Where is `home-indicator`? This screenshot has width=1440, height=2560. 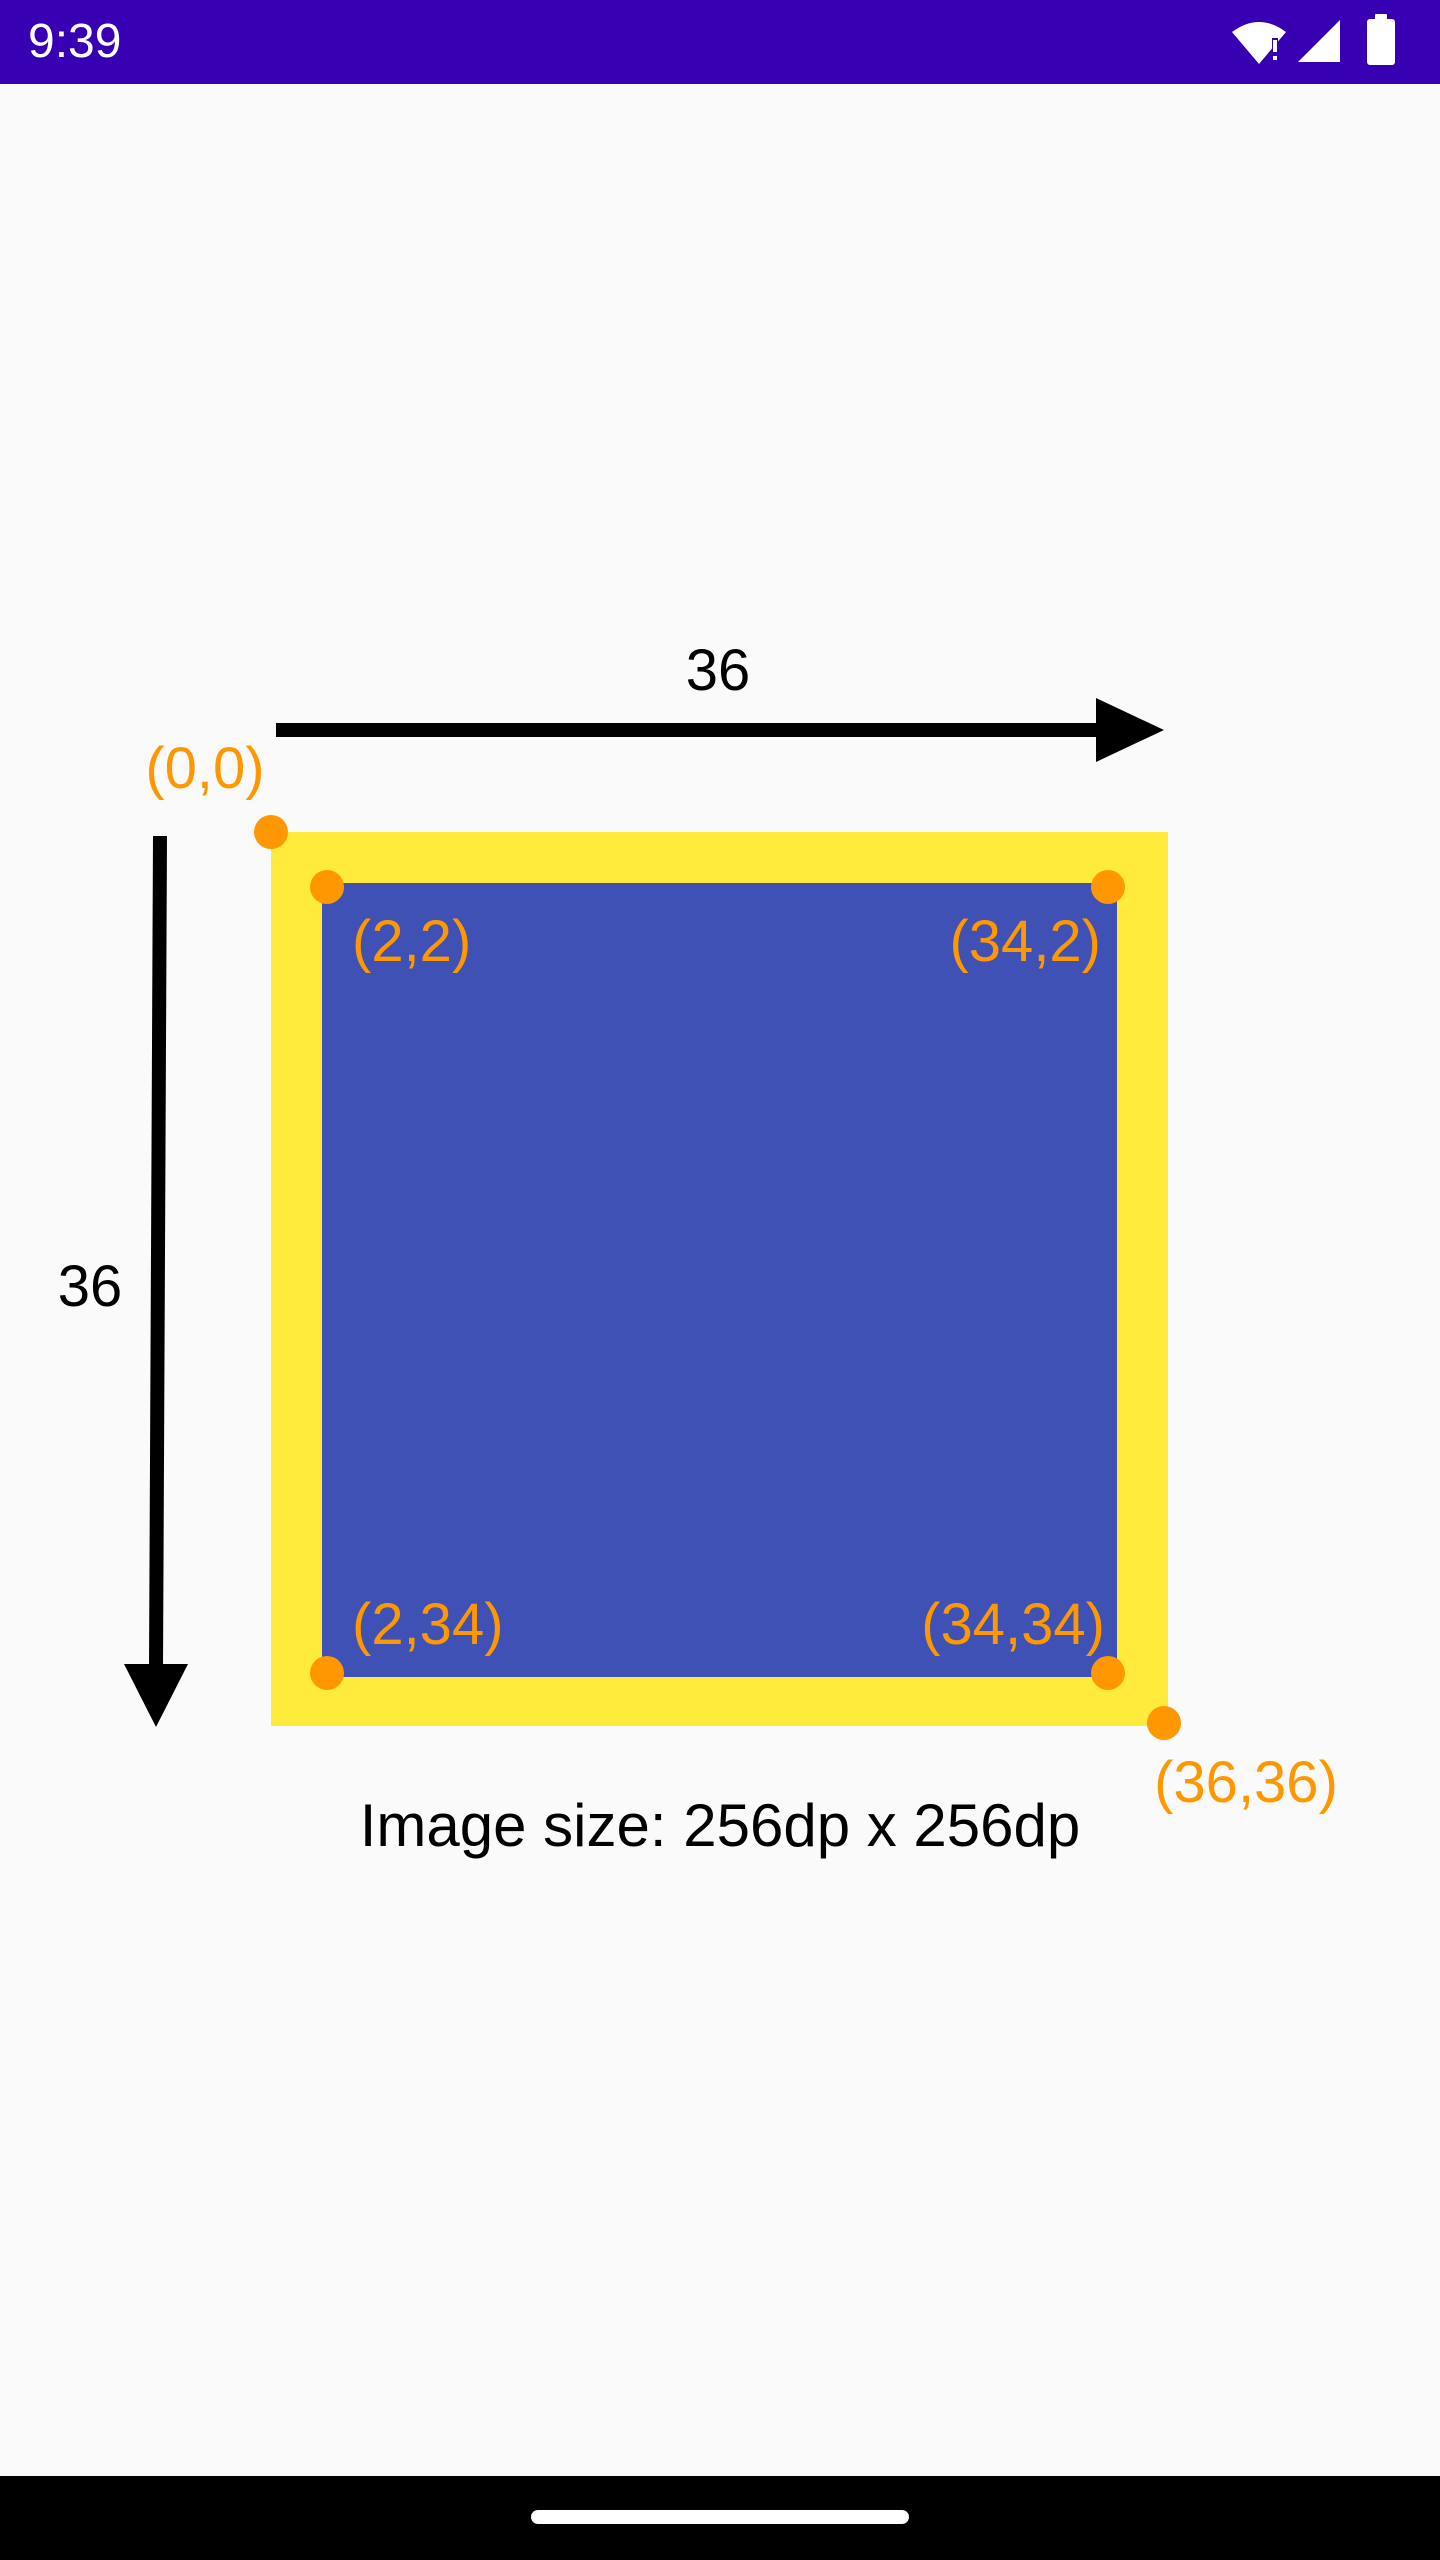 home-indicator is located at coordinates (720, 2517).